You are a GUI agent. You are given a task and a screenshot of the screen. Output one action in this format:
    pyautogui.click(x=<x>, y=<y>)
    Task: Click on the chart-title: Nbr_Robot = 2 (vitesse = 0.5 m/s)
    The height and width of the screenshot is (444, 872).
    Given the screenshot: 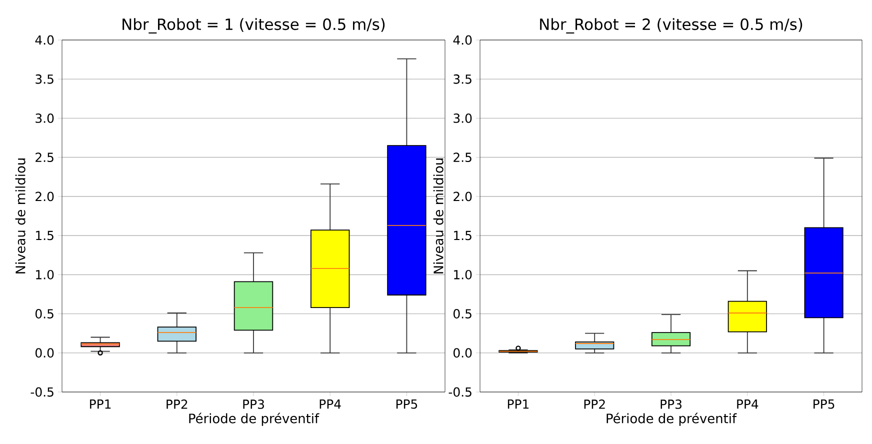 What is the action you would take?
    pyautogui.click(x=671, y=26)
    